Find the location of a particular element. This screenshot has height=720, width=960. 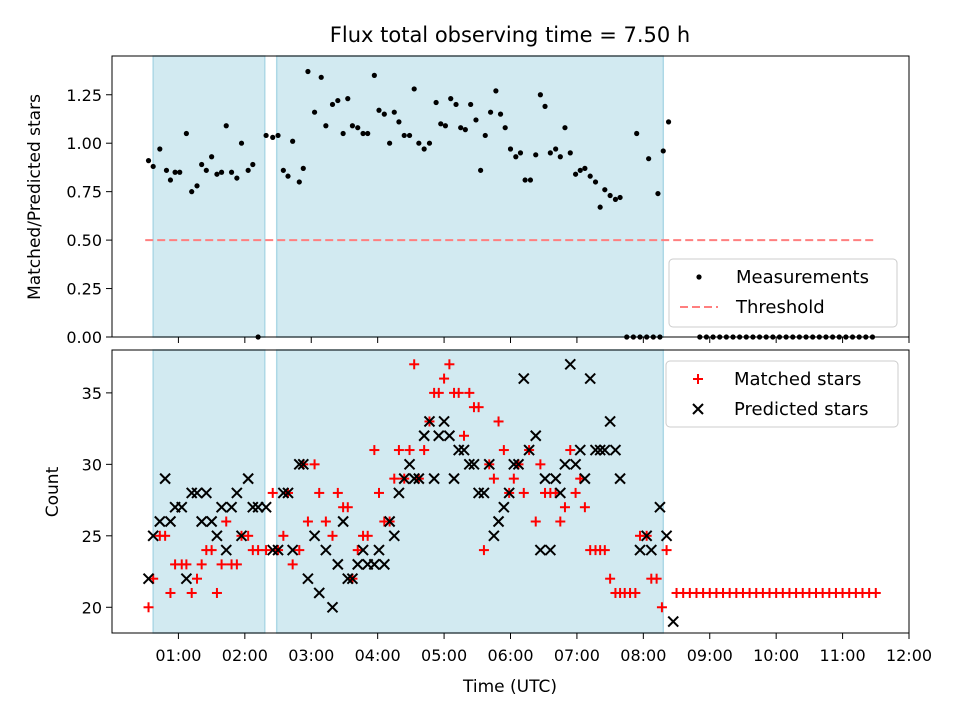

bottom-legend-box is located at coordinates (782, 394).